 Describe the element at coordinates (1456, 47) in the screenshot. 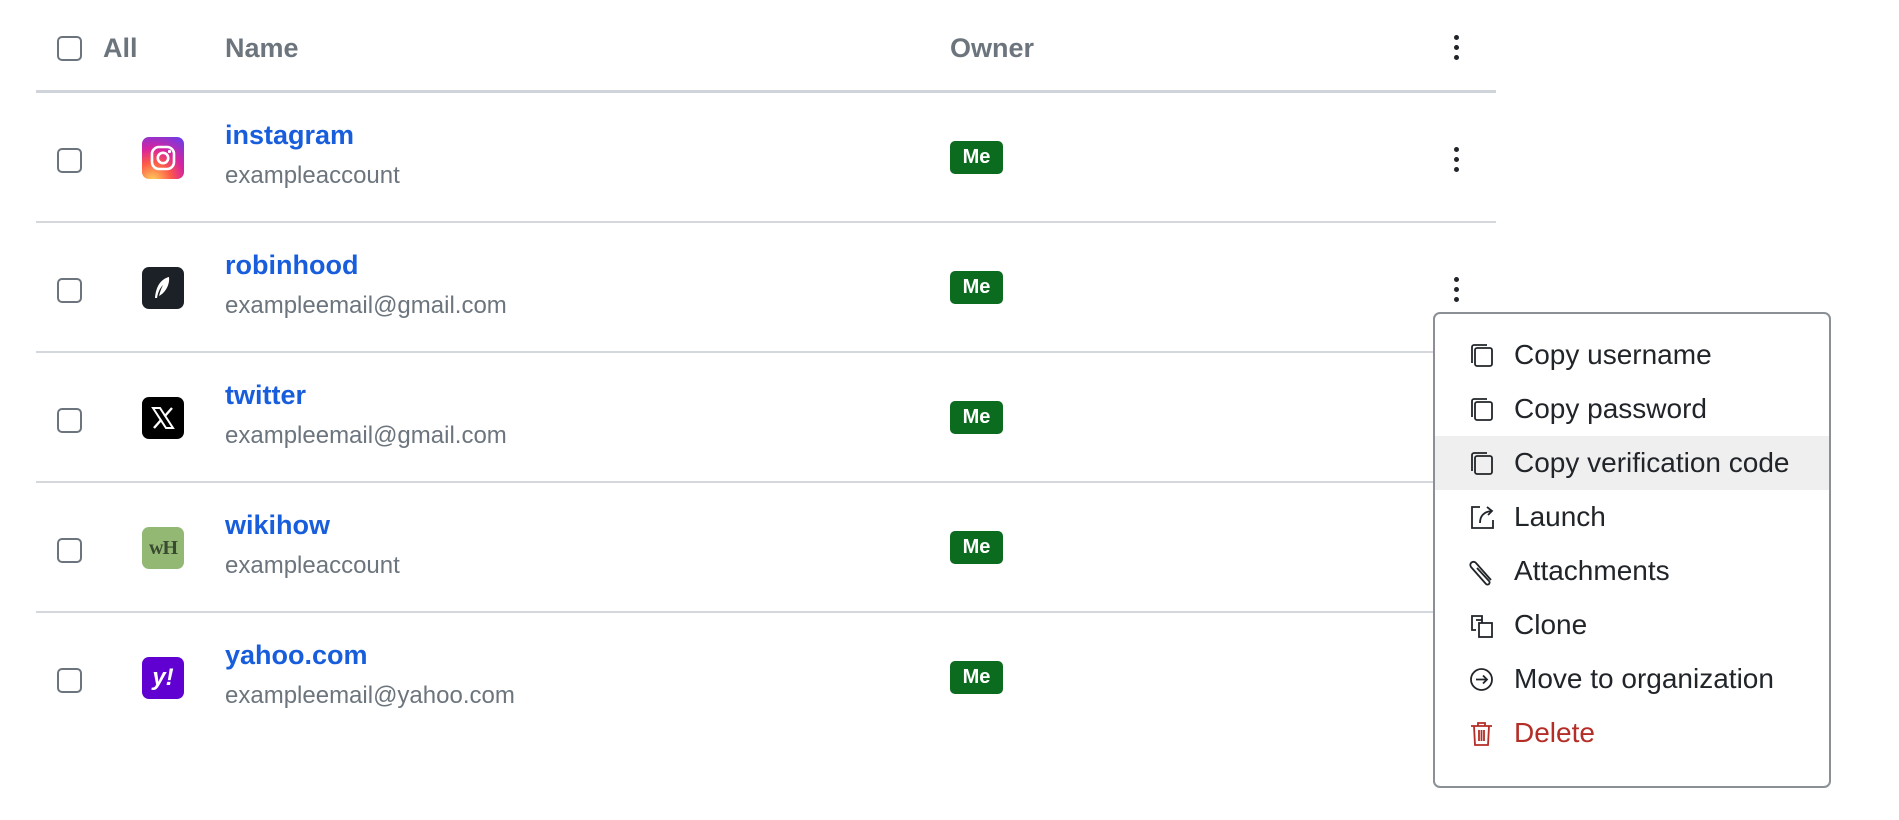

I see `header-options-button` at that location.